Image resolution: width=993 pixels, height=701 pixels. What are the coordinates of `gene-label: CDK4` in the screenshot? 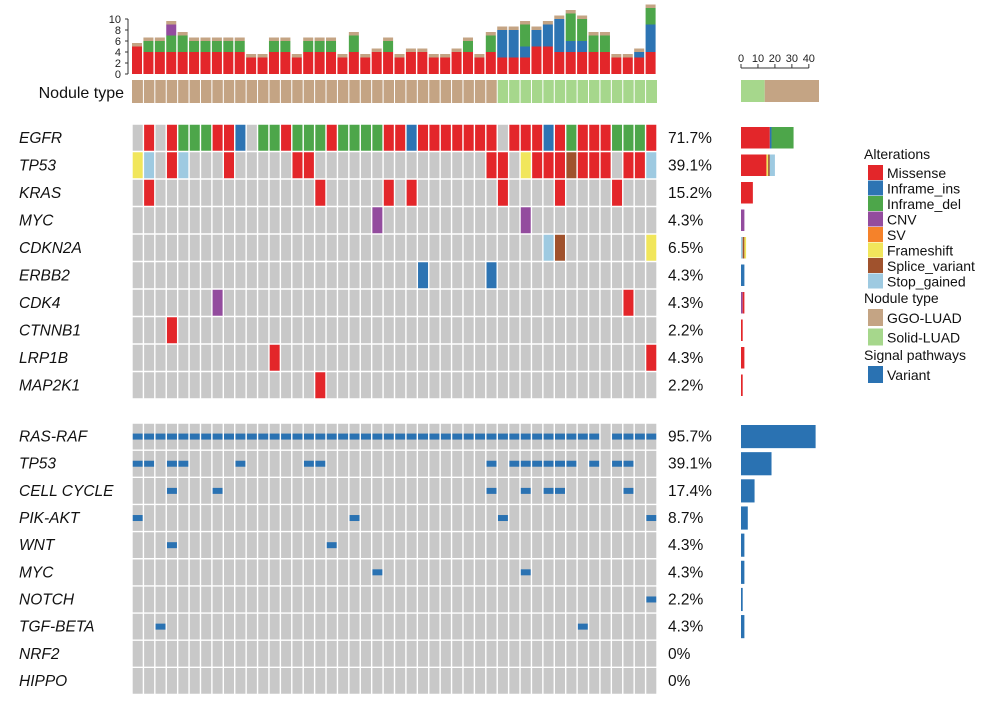 It's located at (40, 303).